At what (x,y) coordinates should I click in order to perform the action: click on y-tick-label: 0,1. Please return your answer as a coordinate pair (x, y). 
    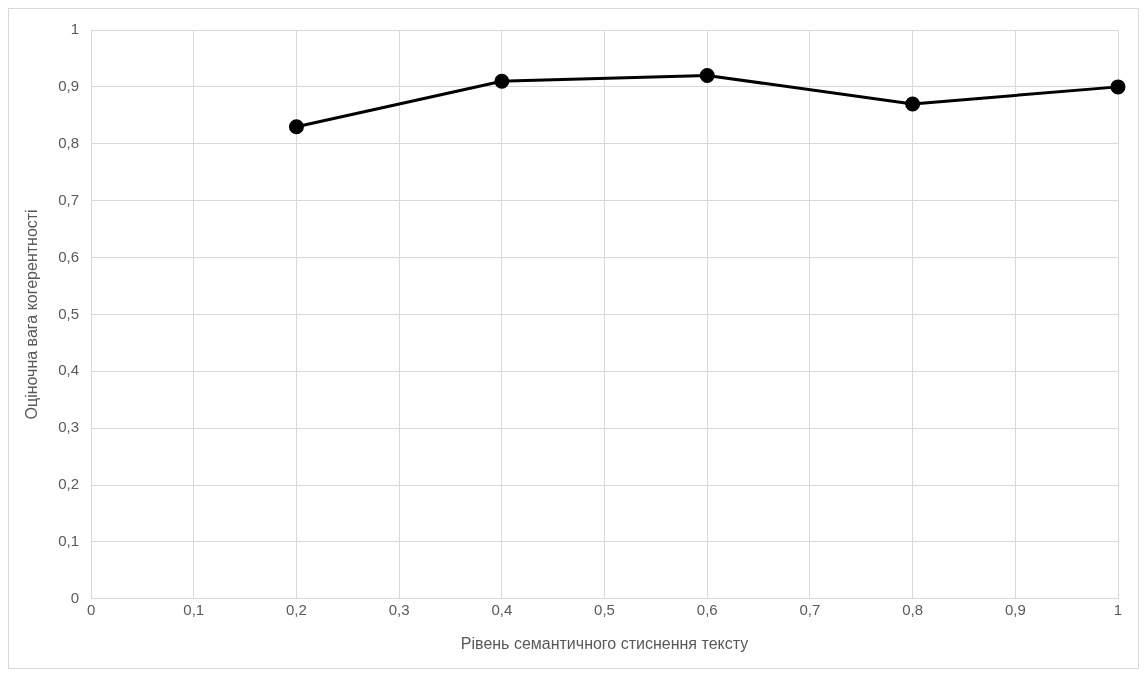
    Looking at the image, I should click on (69, 541).